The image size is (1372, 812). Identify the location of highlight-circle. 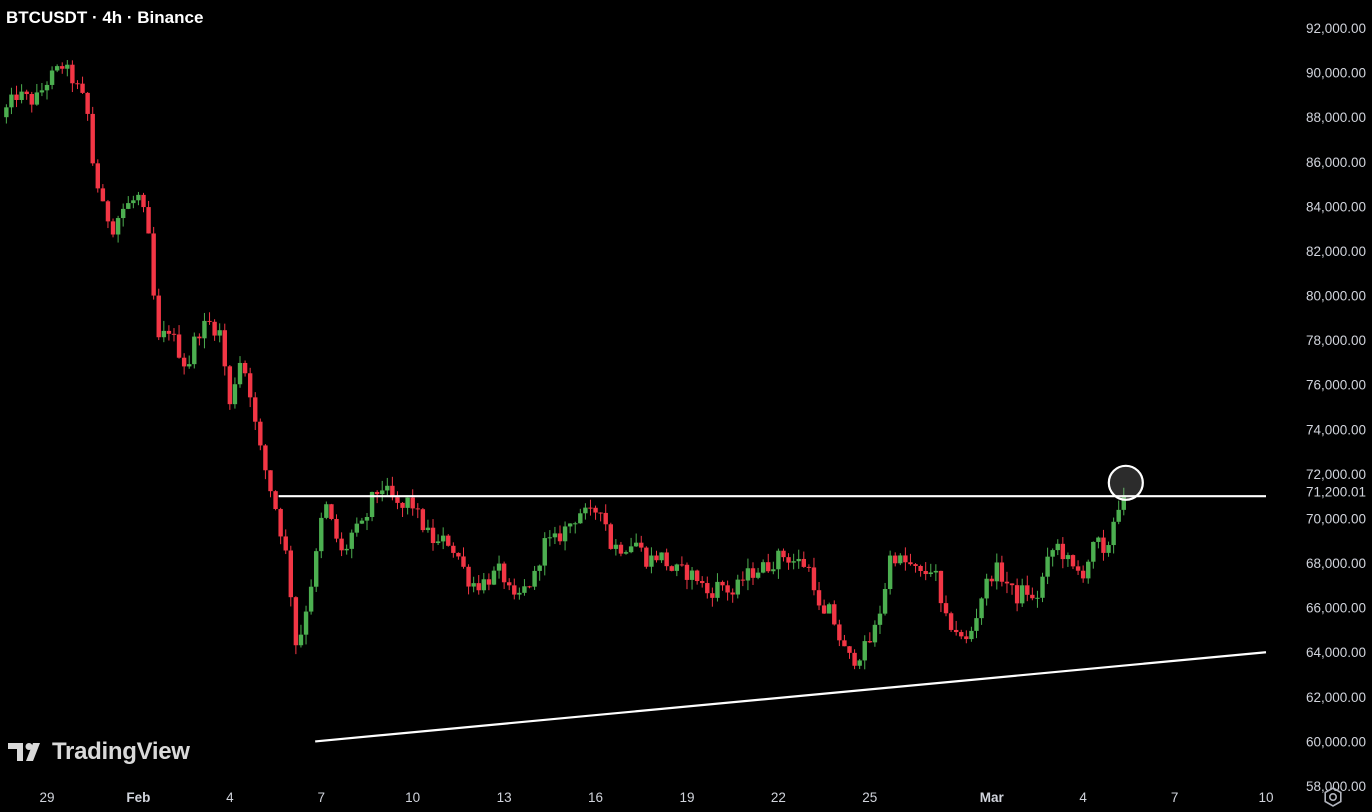
(1125, 482).